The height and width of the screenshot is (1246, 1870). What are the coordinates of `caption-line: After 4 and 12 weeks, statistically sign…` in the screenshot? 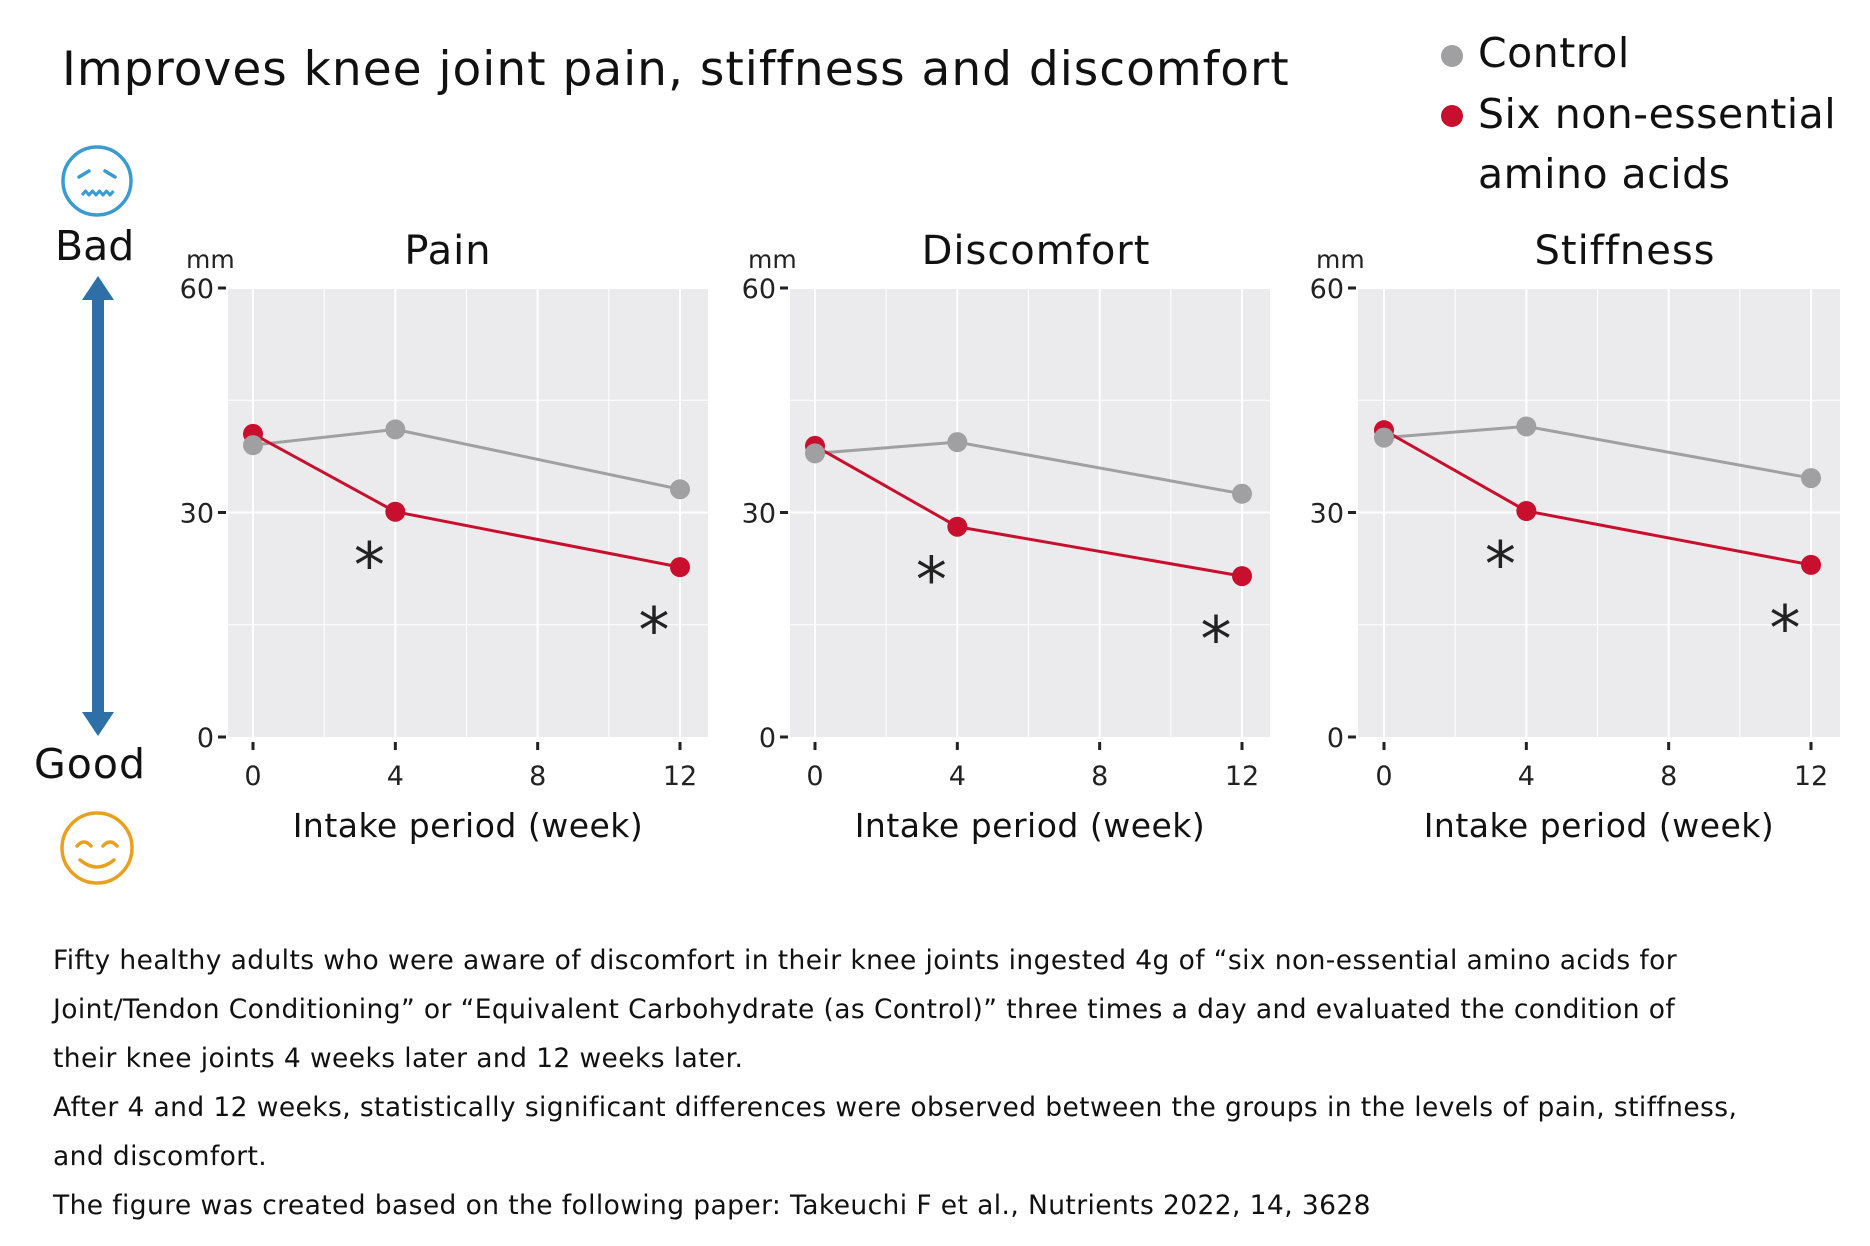 It's located at (895, 1107).